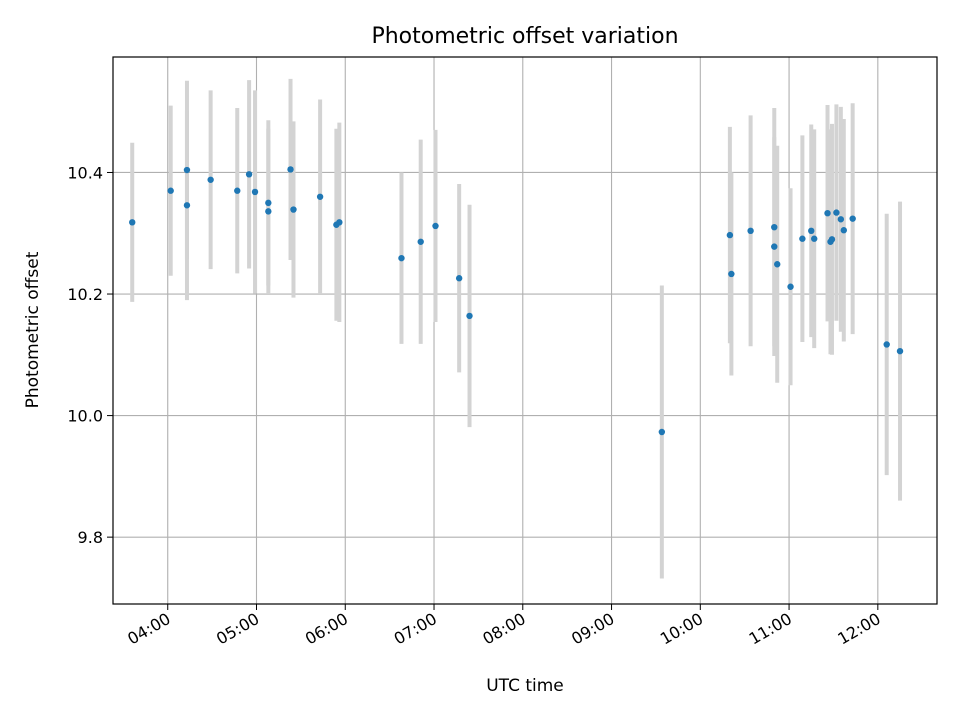 The height and width of the screenshot is (720, 960). I want to click on y-tick-label: 9.8, so click(90, 537).